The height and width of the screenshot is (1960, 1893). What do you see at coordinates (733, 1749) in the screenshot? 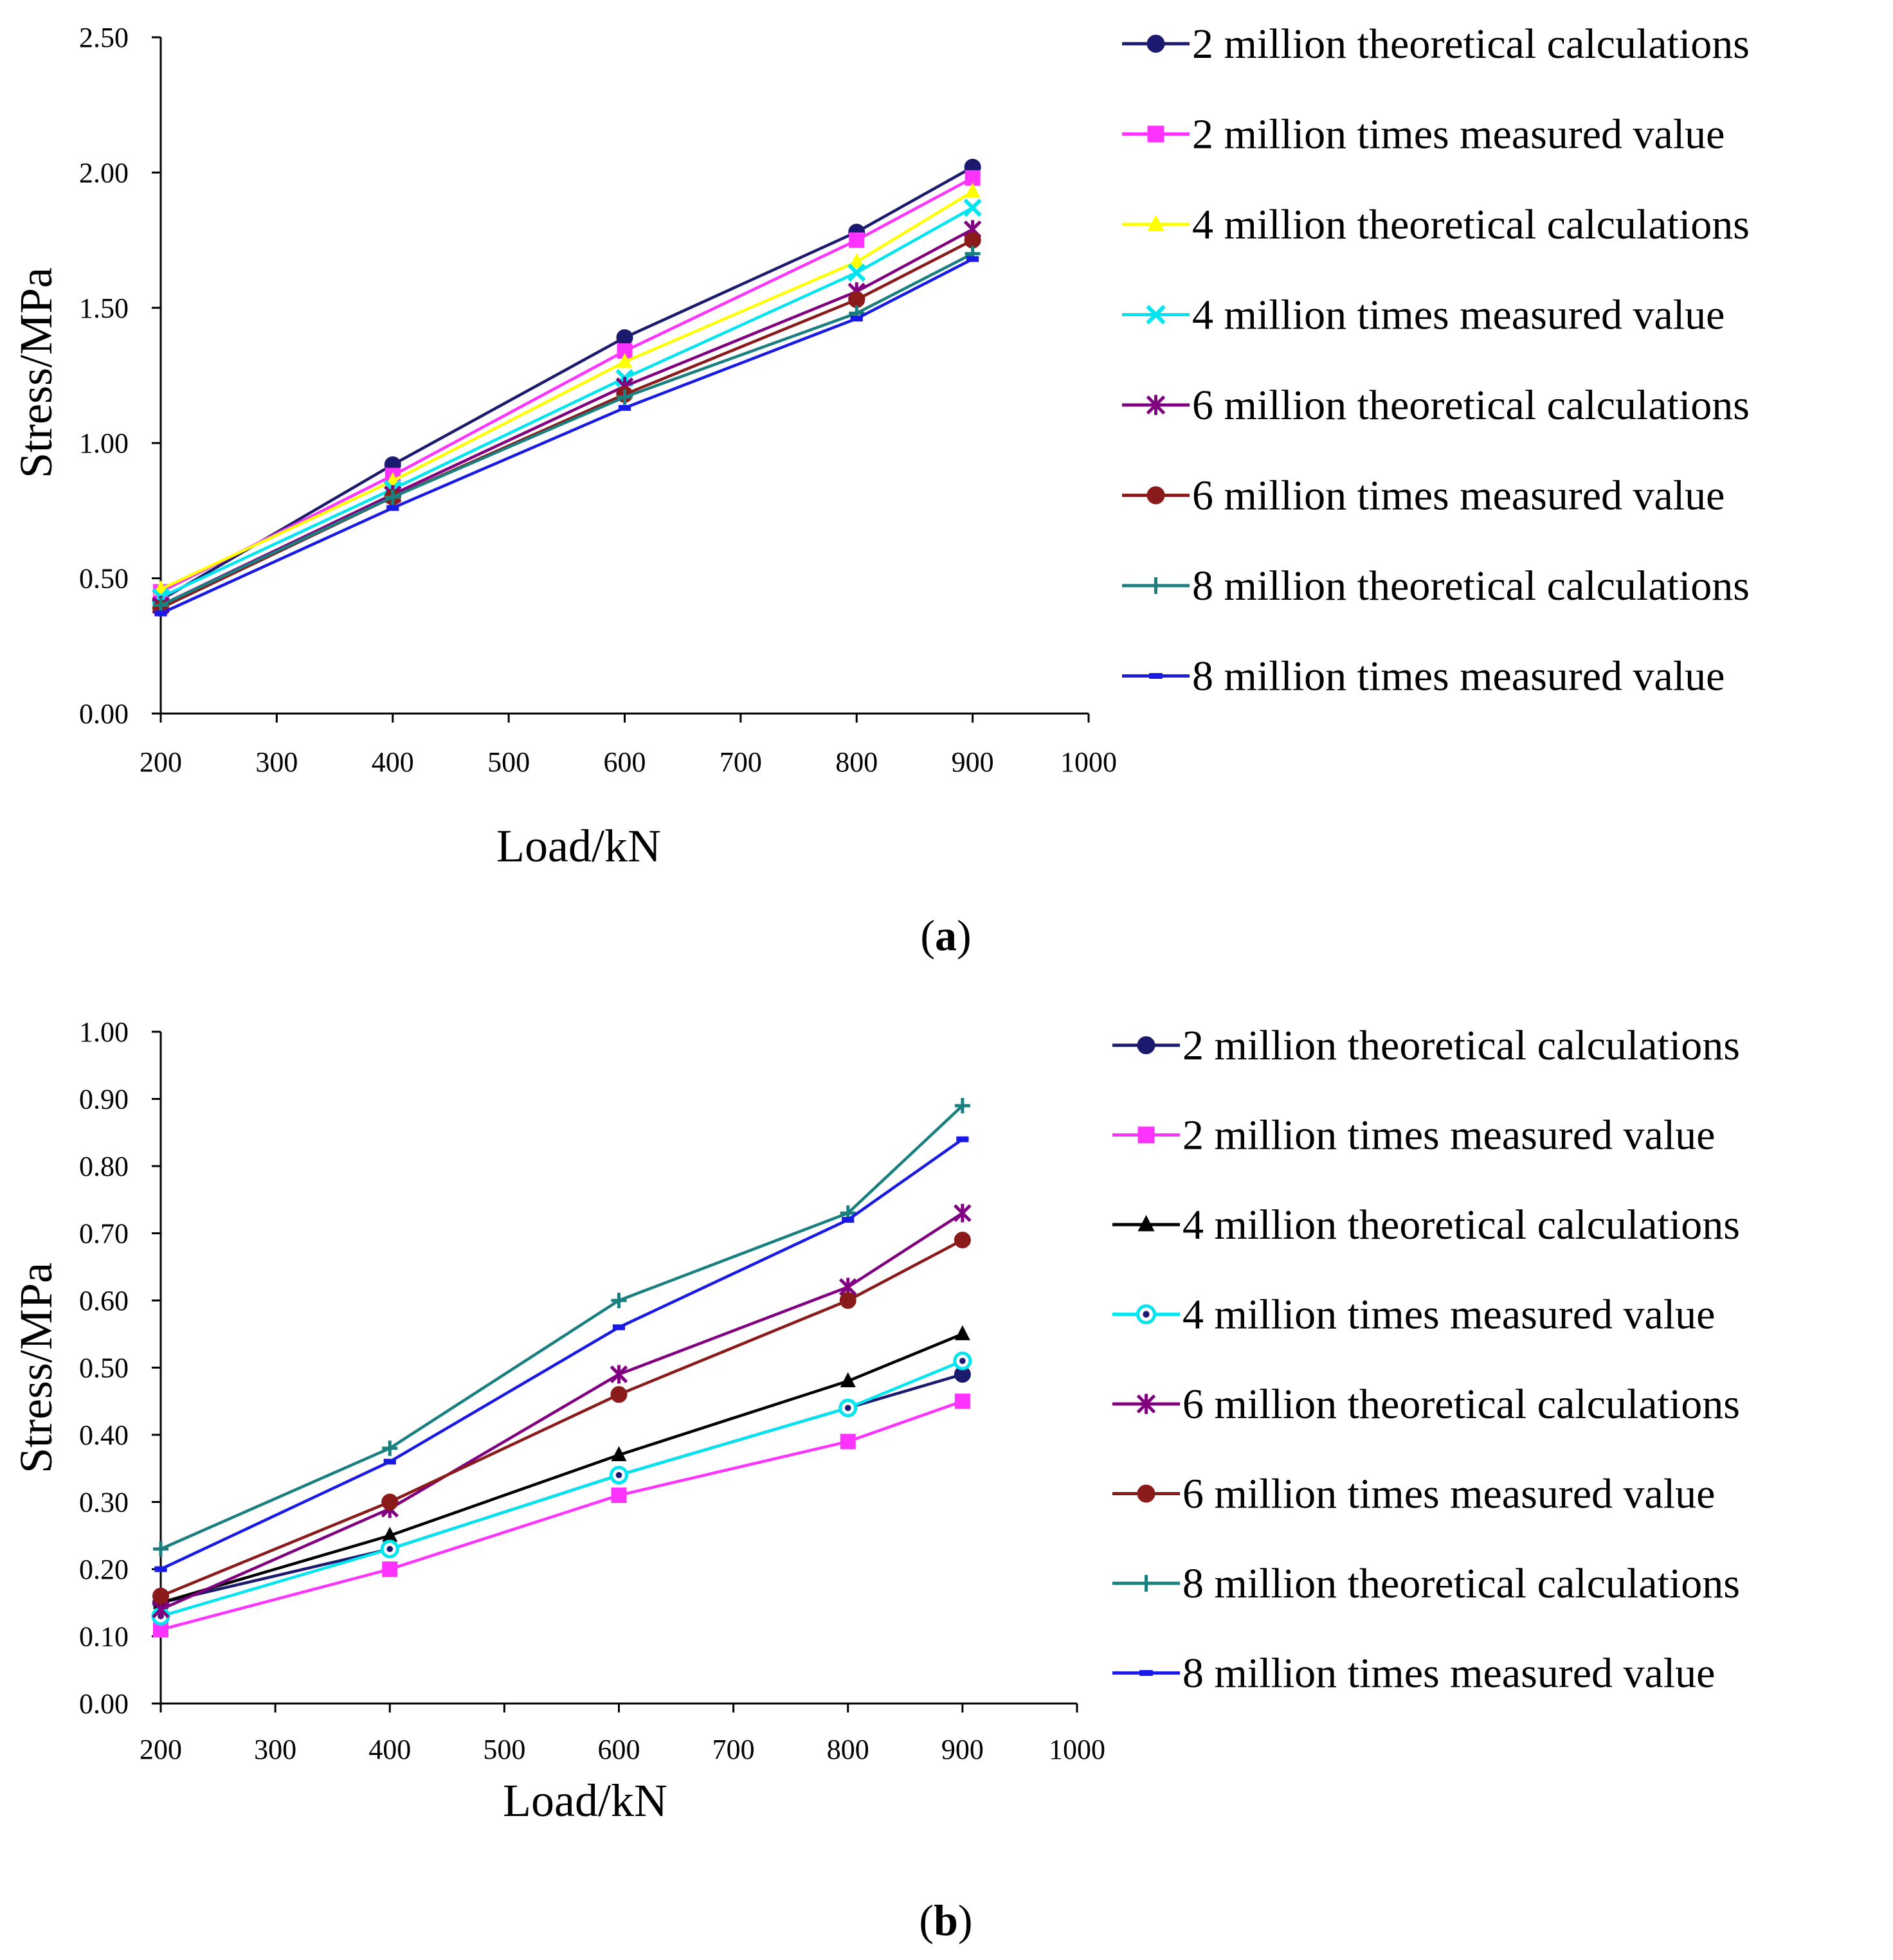
I see `x-tick-label: 700` at bounding box center [733, 1749].